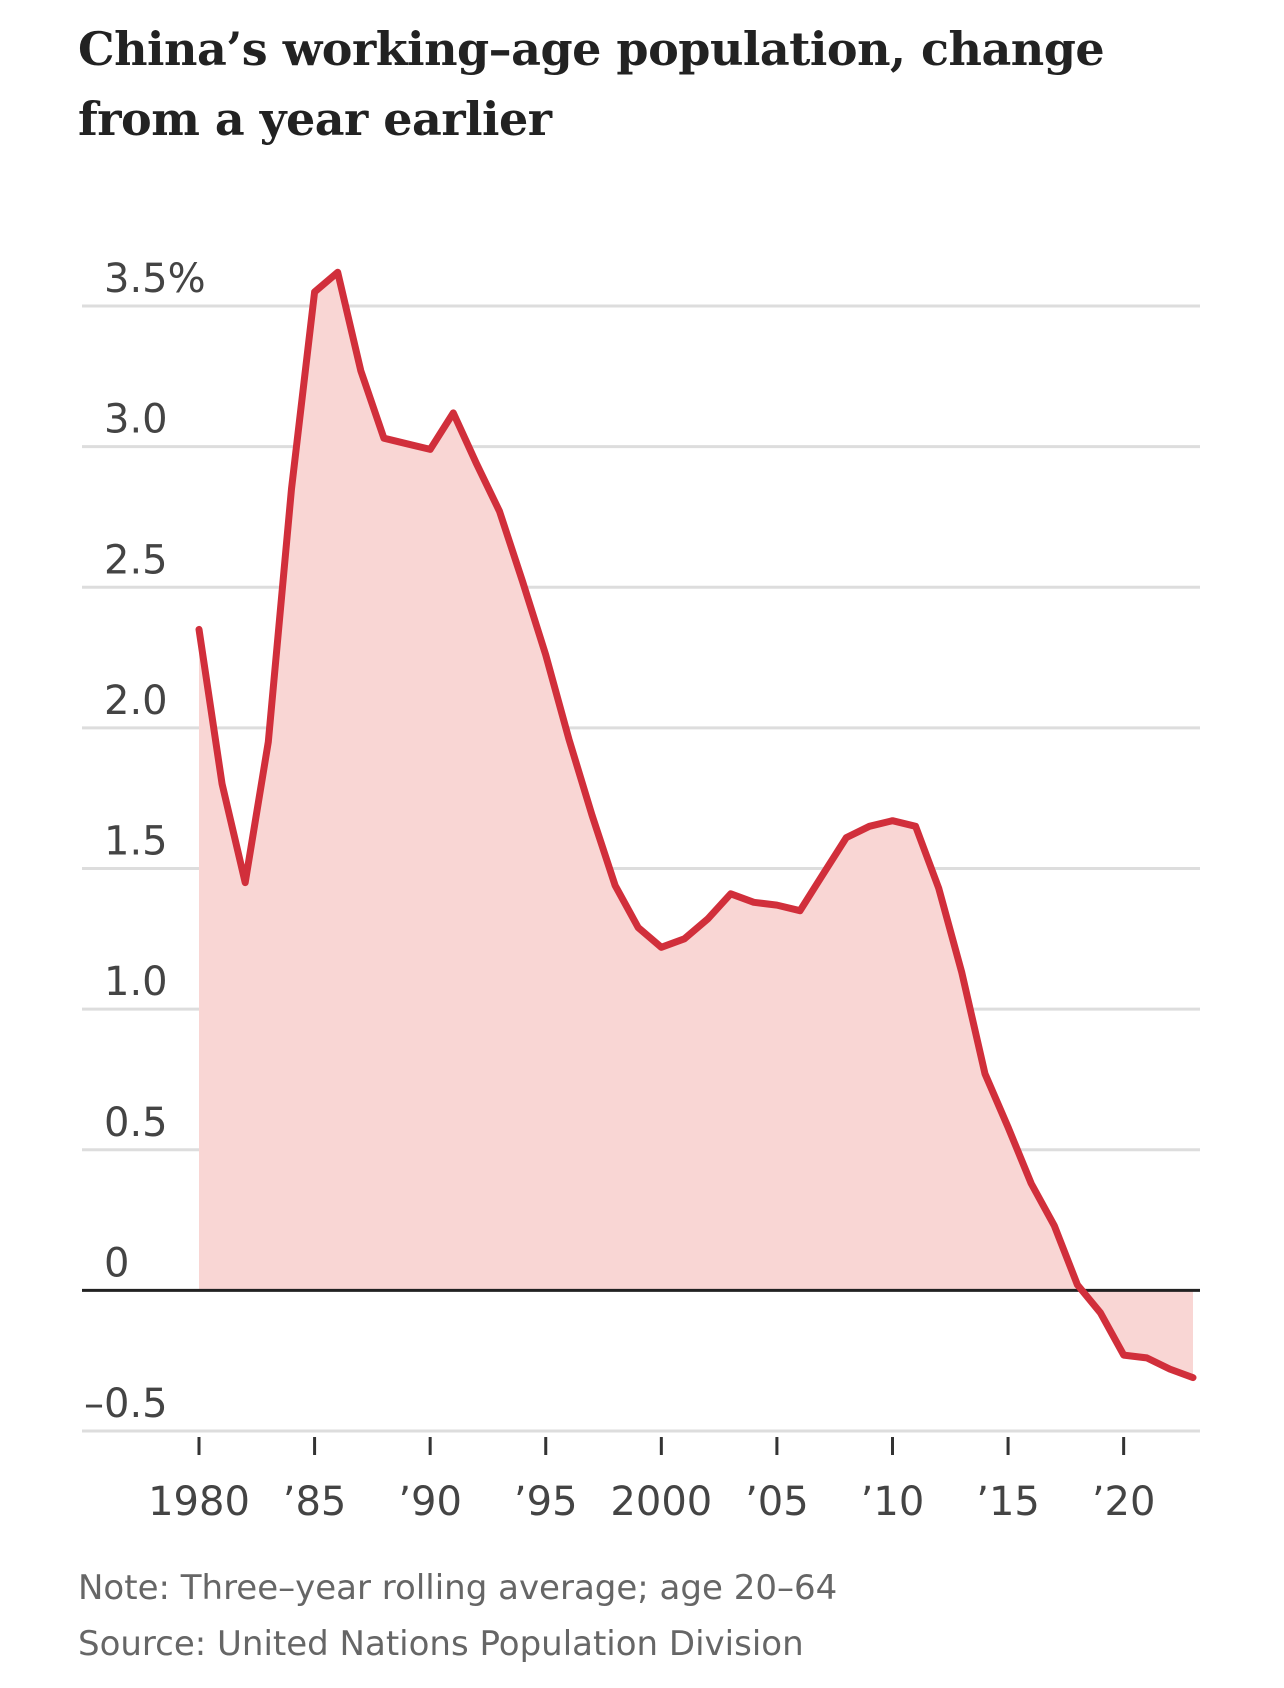 The height and width of the screenshot is (1688, 1284). Describe the element at coordinates (116, 1263) in the screenshot. I see `y-tick-label: 0` at that location.